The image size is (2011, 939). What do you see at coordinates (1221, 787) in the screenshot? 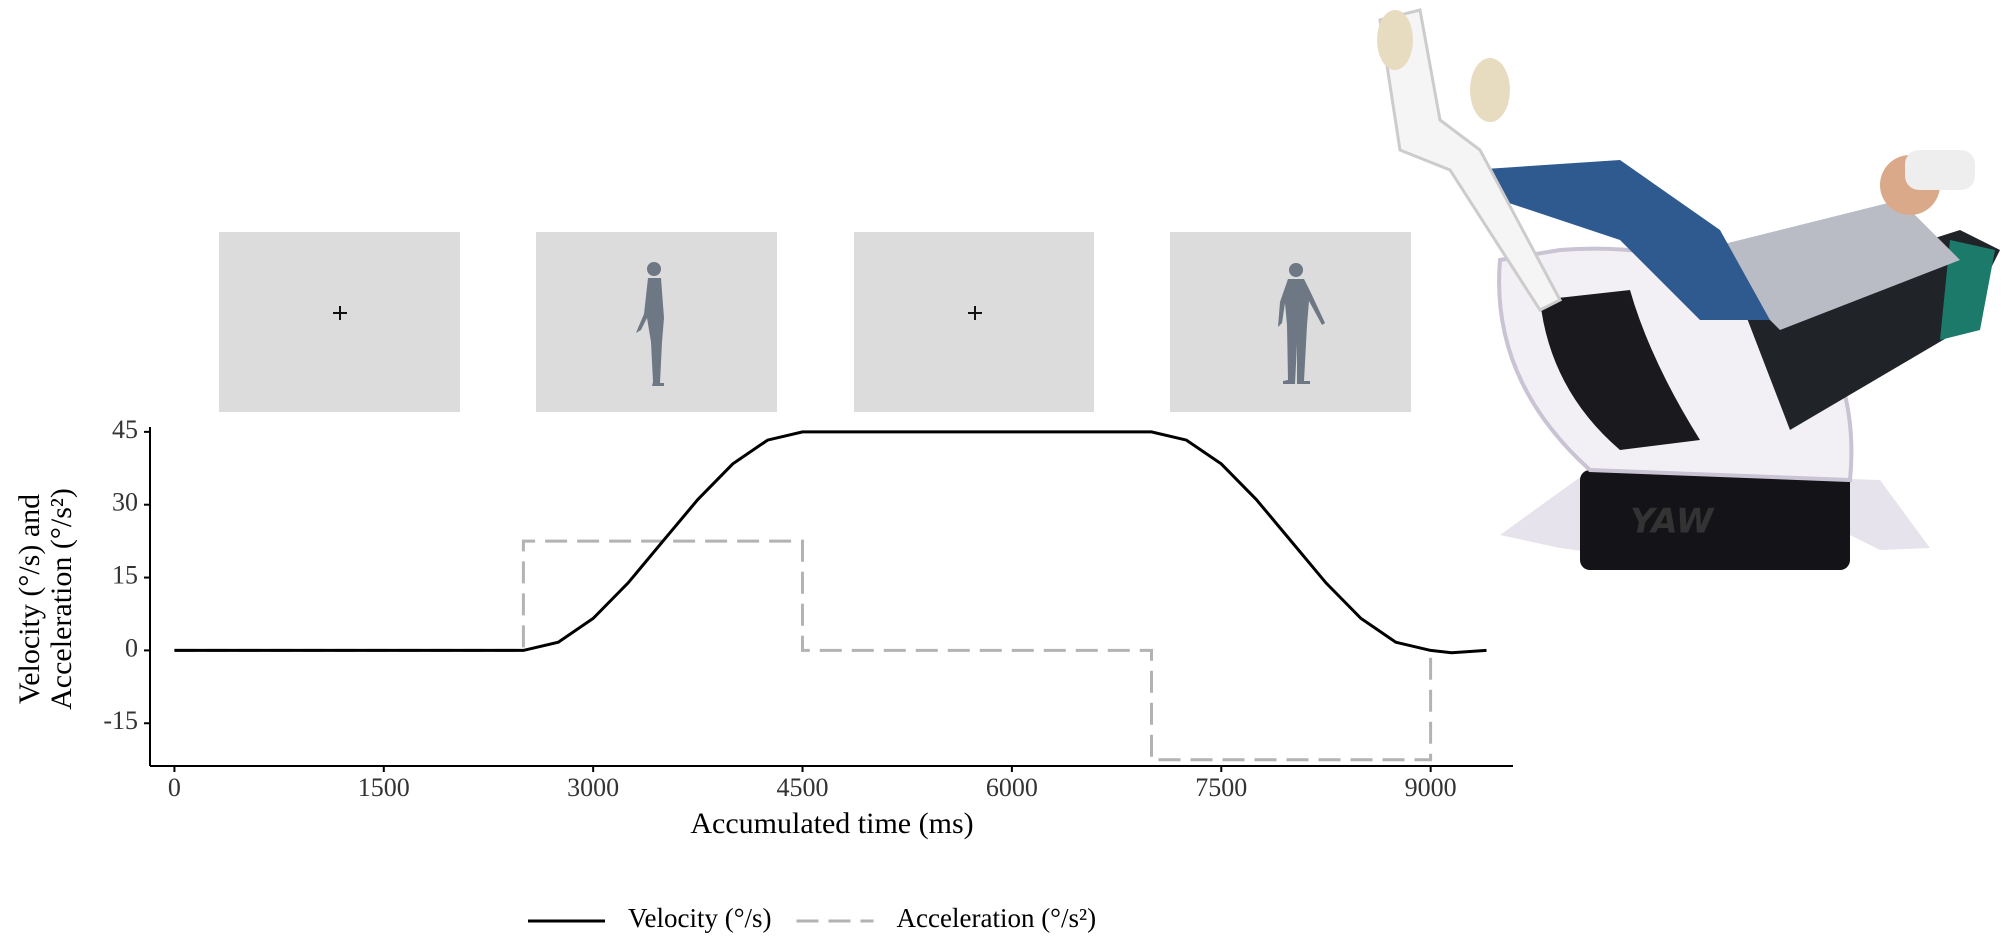
I see `x-tick-label: 7500` at bounding box center [1221, 787].